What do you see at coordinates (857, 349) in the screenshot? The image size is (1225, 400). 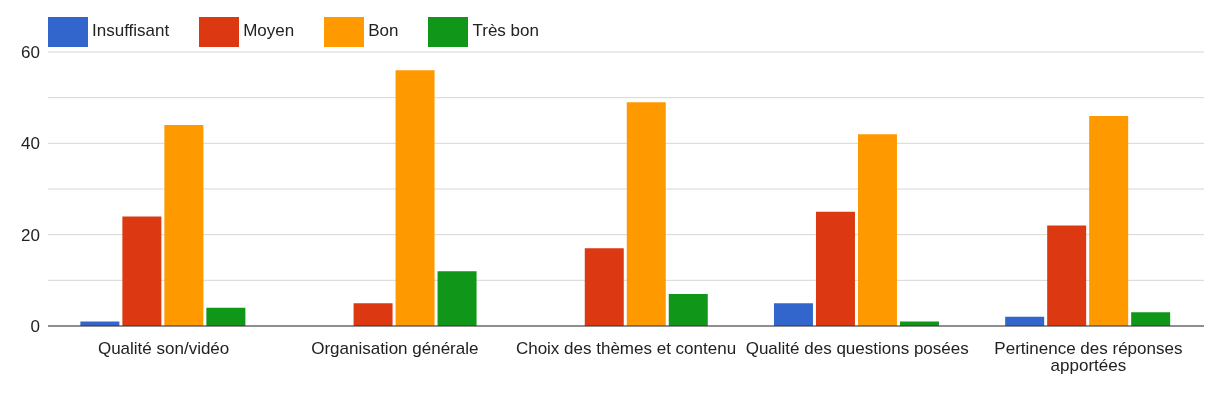 I see `x-tick-label: Qualité des questions posées` at bounding box center [857, 349].